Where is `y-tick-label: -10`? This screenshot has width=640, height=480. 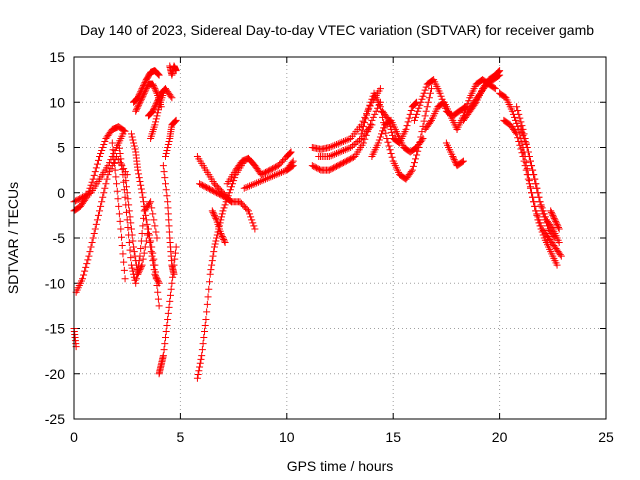 y-tick-label: -10 is located at coordinates (55, 283).